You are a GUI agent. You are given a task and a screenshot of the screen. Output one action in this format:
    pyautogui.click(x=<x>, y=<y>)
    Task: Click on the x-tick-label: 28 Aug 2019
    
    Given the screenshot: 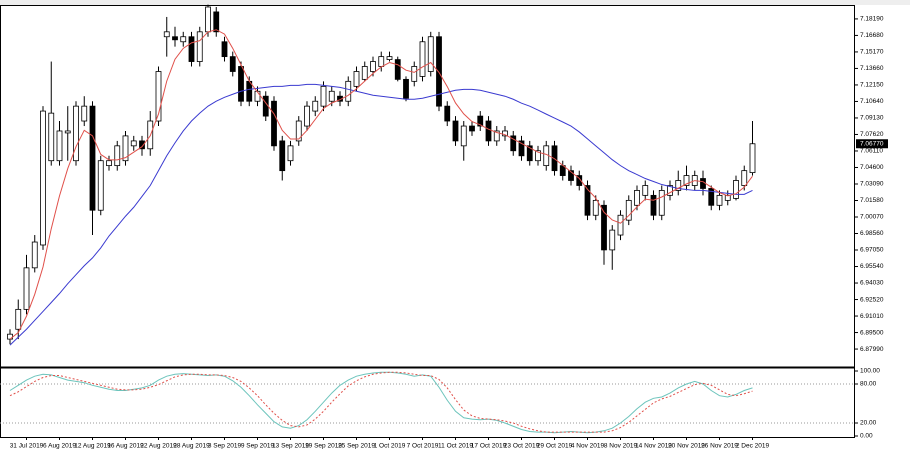 What is the action you would take?
    pyautogui.click(x=191, y=446)
    